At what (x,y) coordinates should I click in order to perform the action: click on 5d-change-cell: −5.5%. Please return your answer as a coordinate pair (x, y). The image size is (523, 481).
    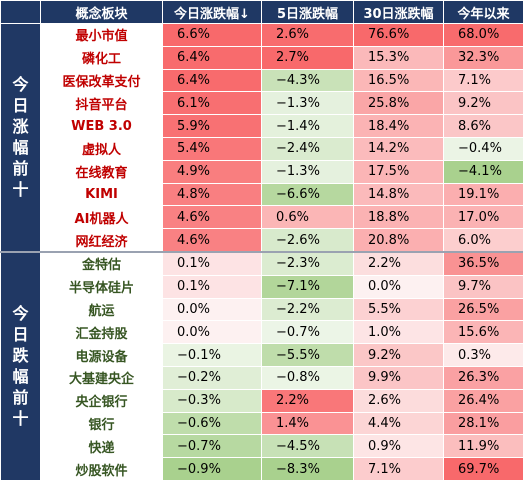
    Looking at the image, I should click on (308, 355).